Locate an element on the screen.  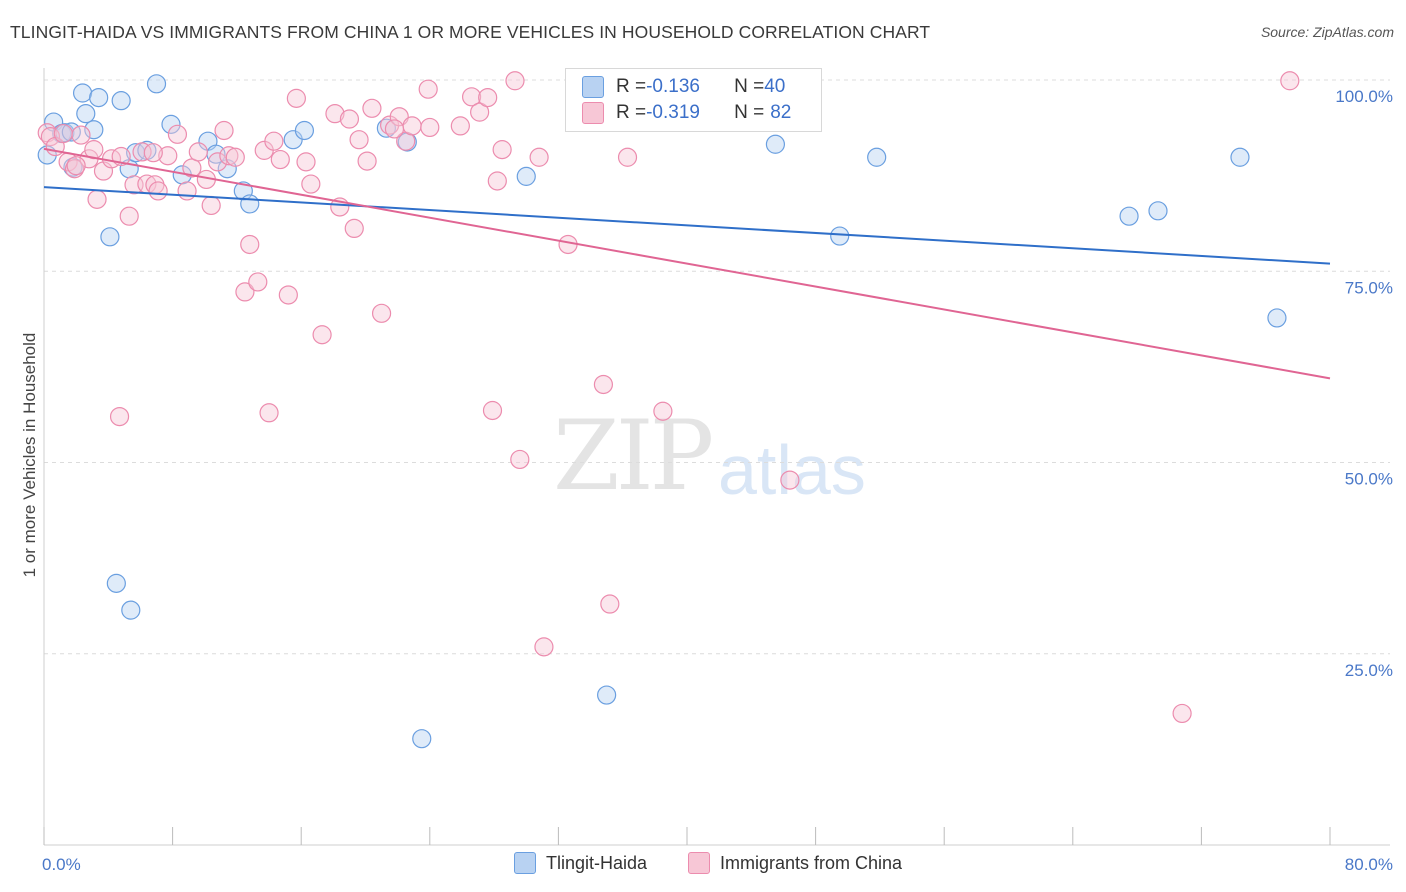
legend-item-china: Immigrants from China is located at coordinates (795, 863).